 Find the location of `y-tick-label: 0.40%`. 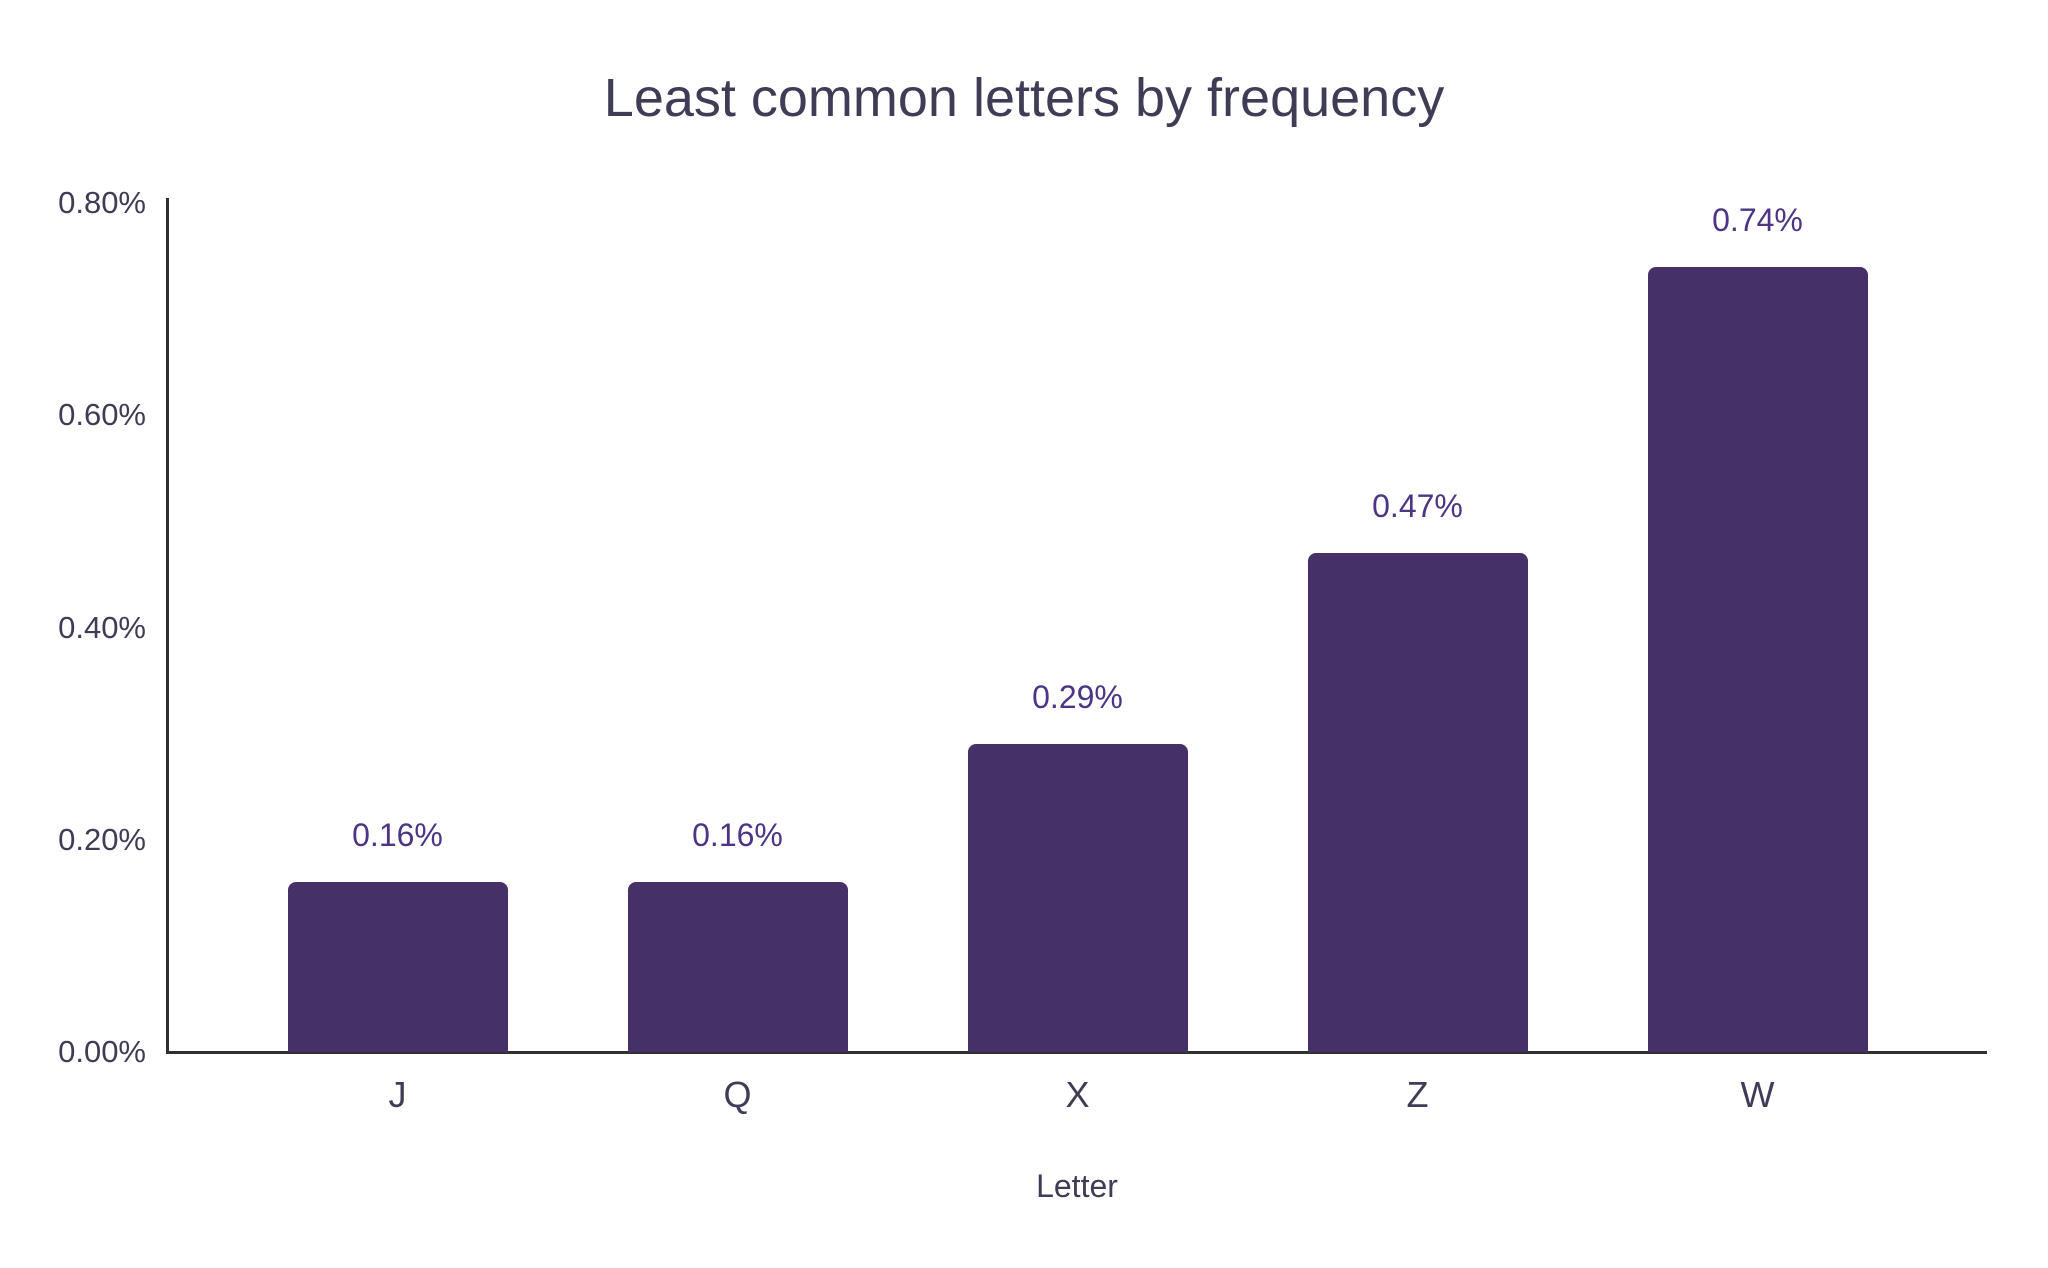

y-tick-label: 0.40% is located at coordinates (102, 627).